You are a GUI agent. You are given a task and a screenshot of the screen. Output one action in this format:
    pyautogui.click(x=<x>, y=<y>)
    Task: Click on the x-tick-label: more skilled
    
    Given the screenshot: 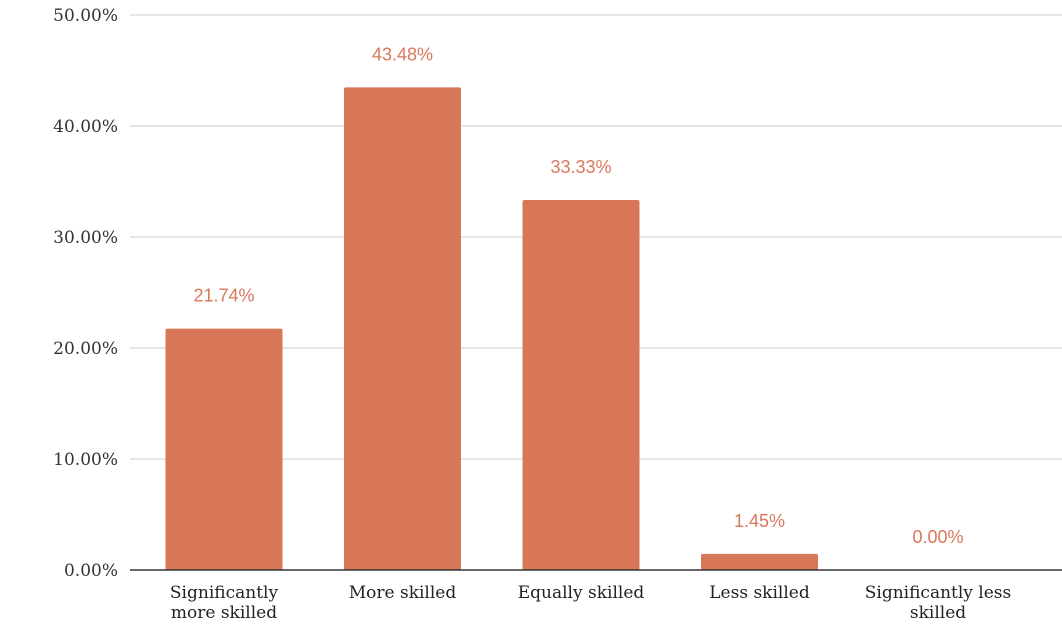 What is the action you would take?
    pyautogui.click(x=224, y=613)
    